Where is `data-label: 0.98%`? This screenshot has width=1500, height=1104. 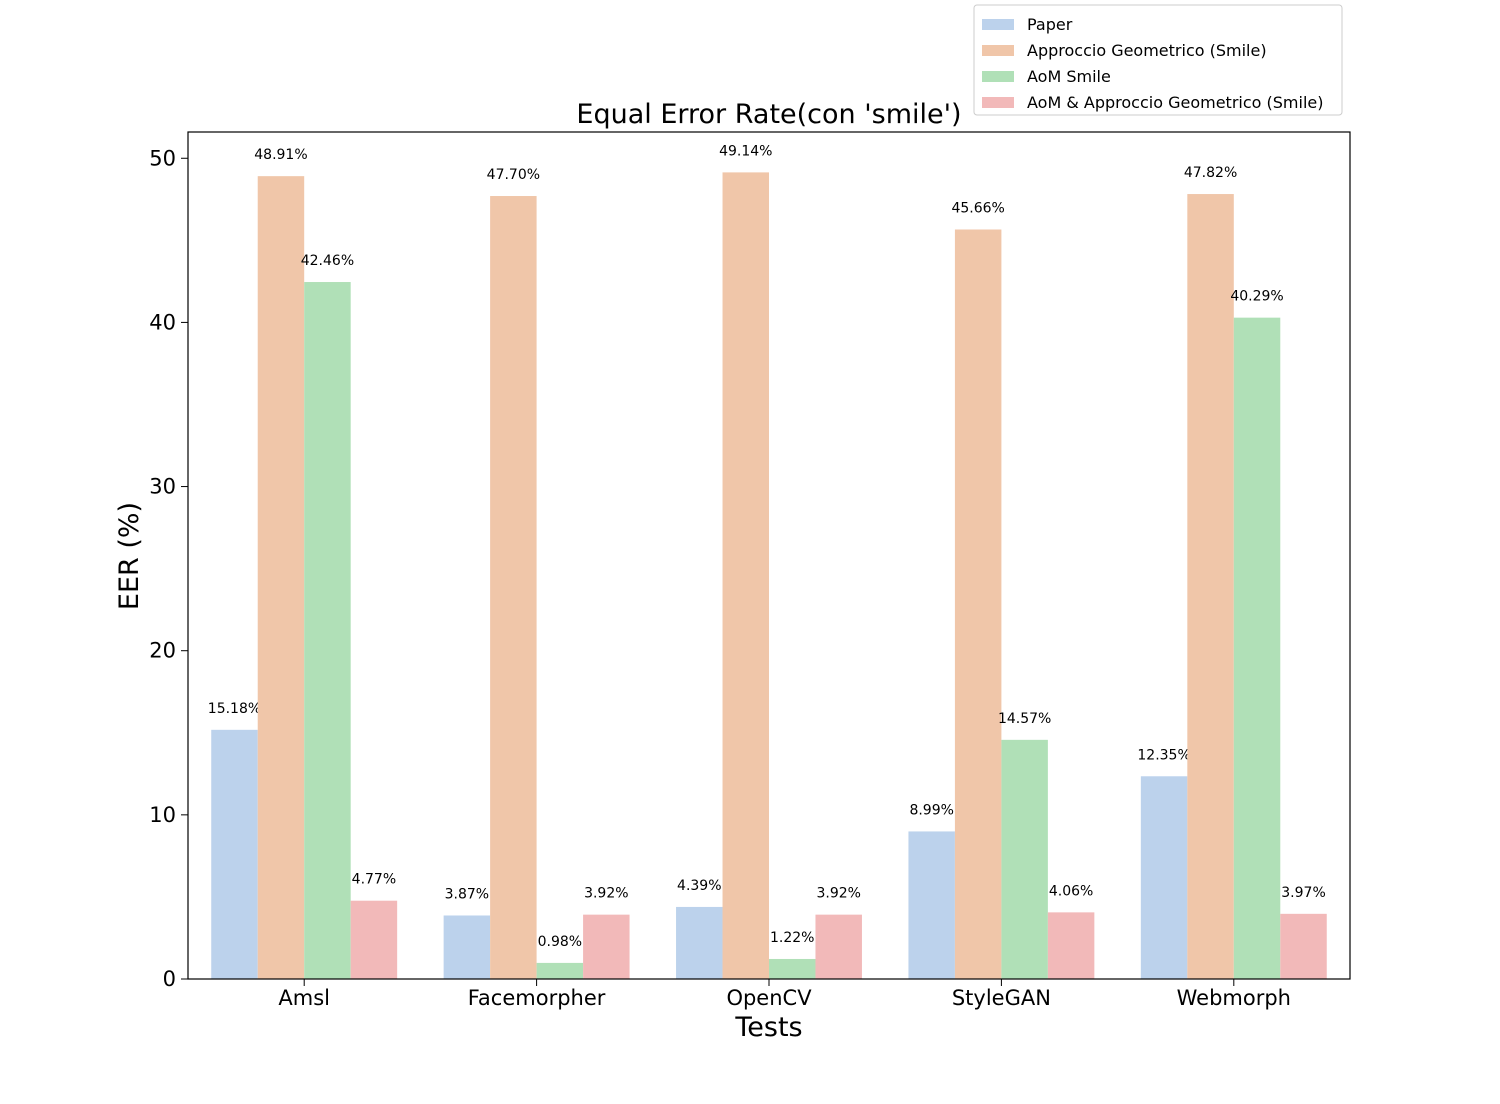 data-label: 0.98% is located at coordinates (560, 942).